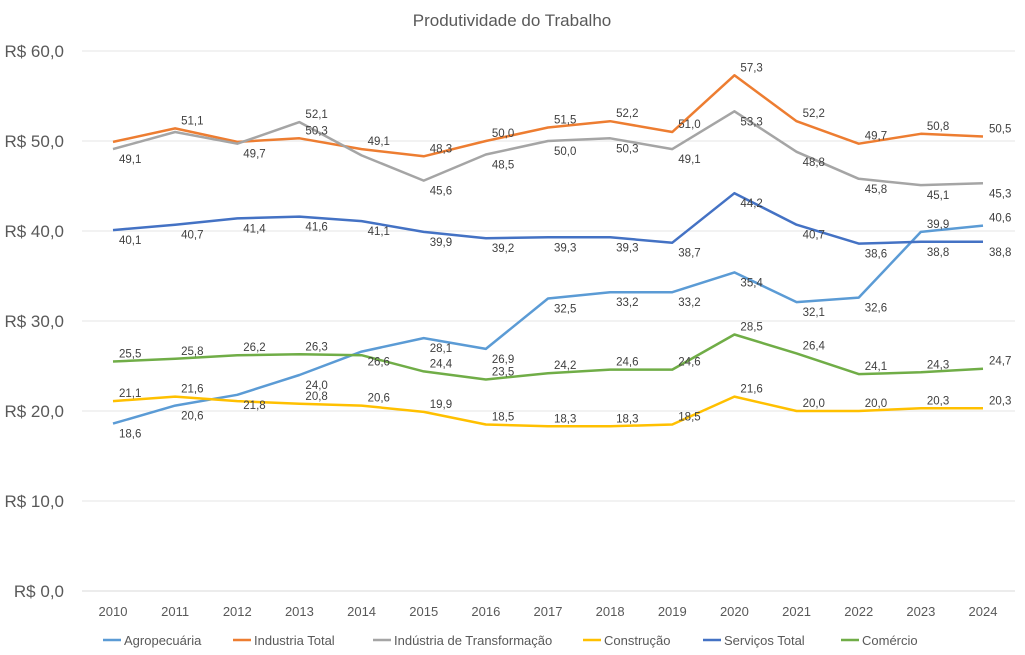 The width and height of the screenshot is (1025, 655). Describe the element at coordinates (627, 363) in the screenshot. I see `data-label: 24,6` at that location.